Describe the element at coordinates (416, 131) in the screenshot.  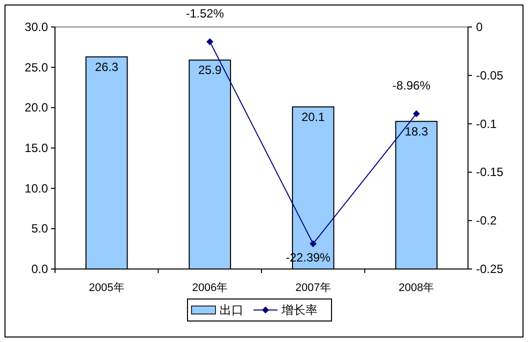
I see `data-label: 18.3` at that location.